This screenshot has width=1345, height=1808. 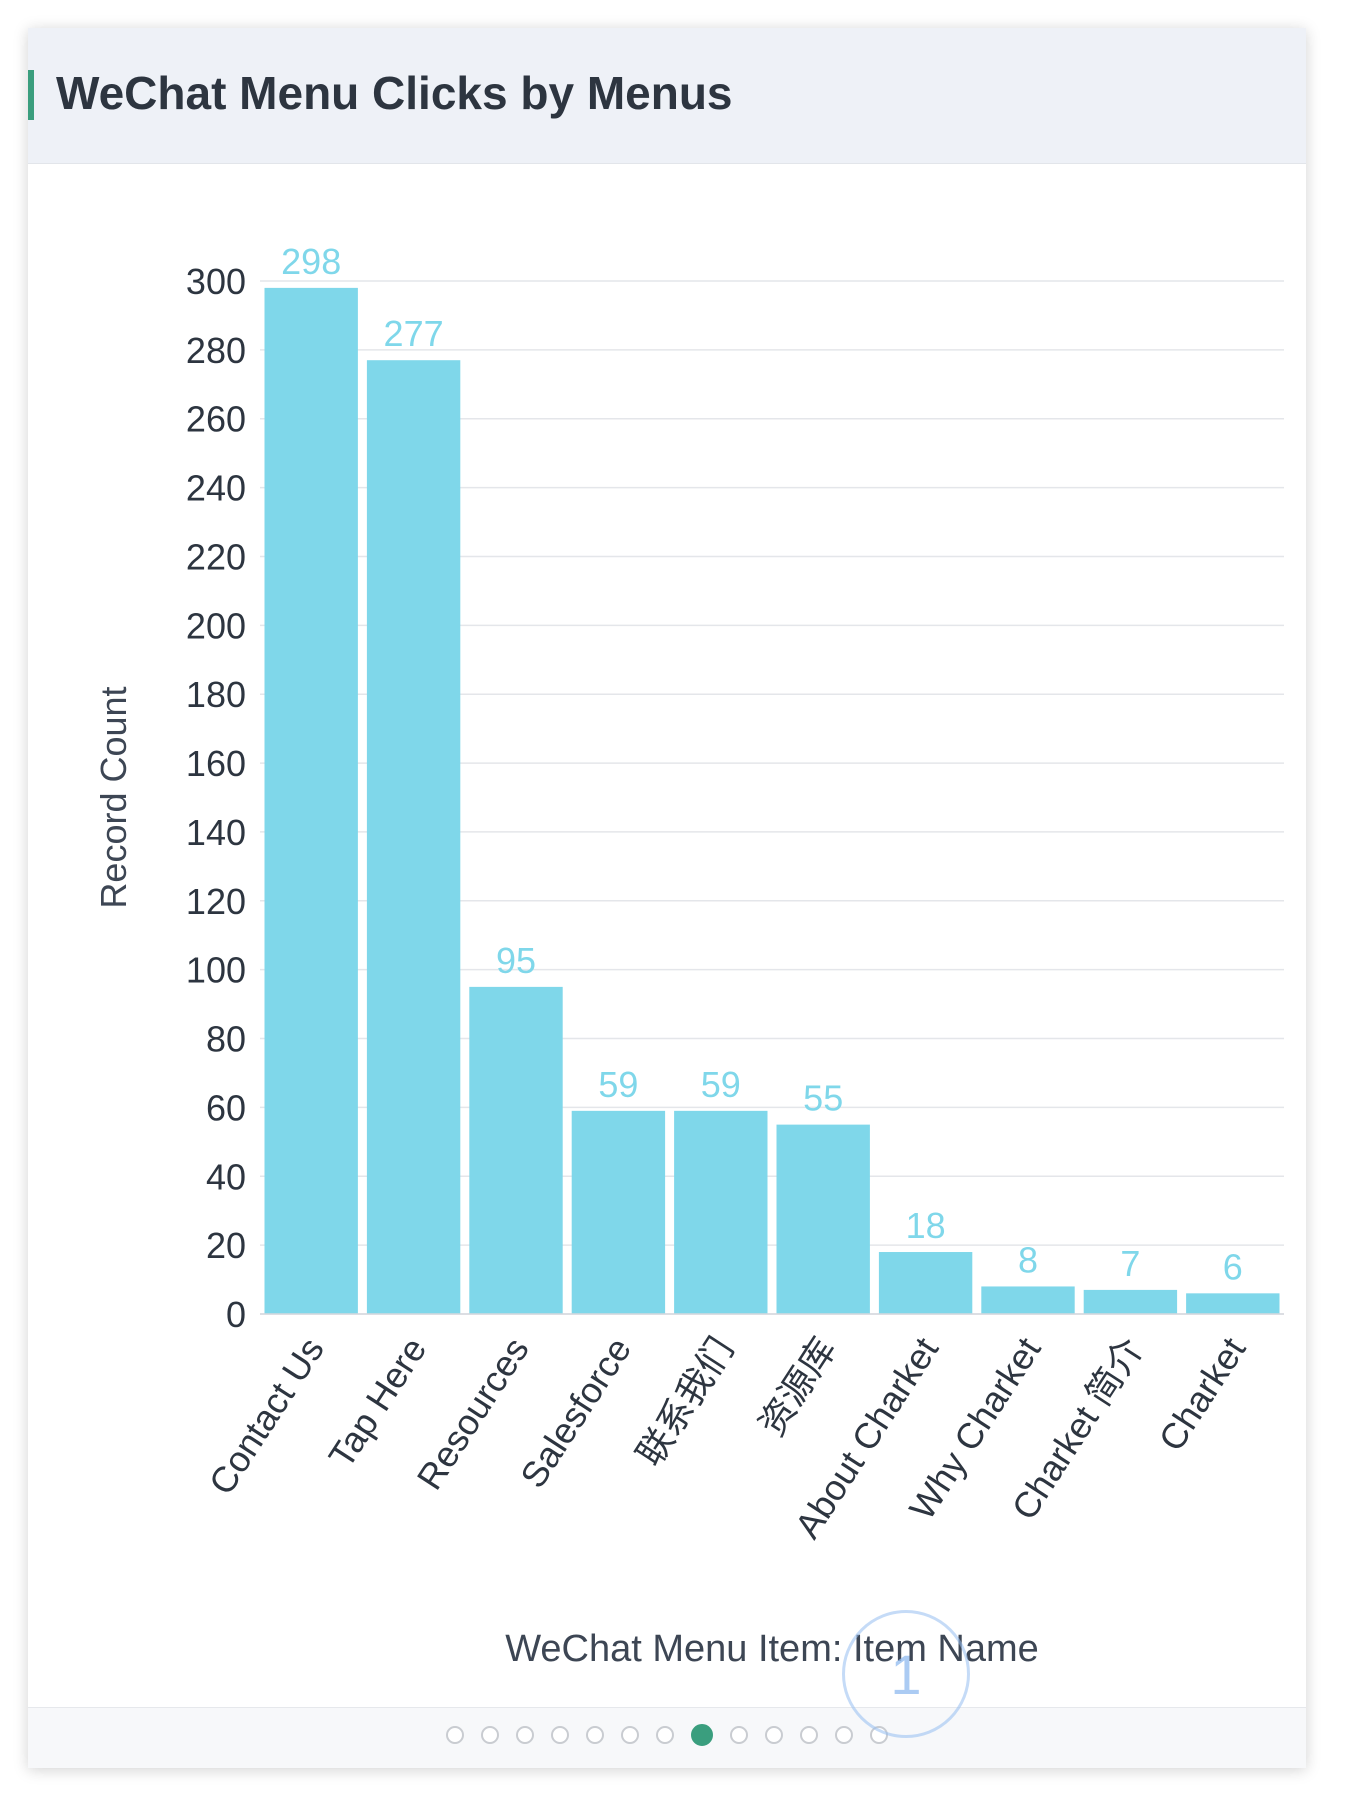 I want to click on data-label: 95, so click(x=516, y=960).